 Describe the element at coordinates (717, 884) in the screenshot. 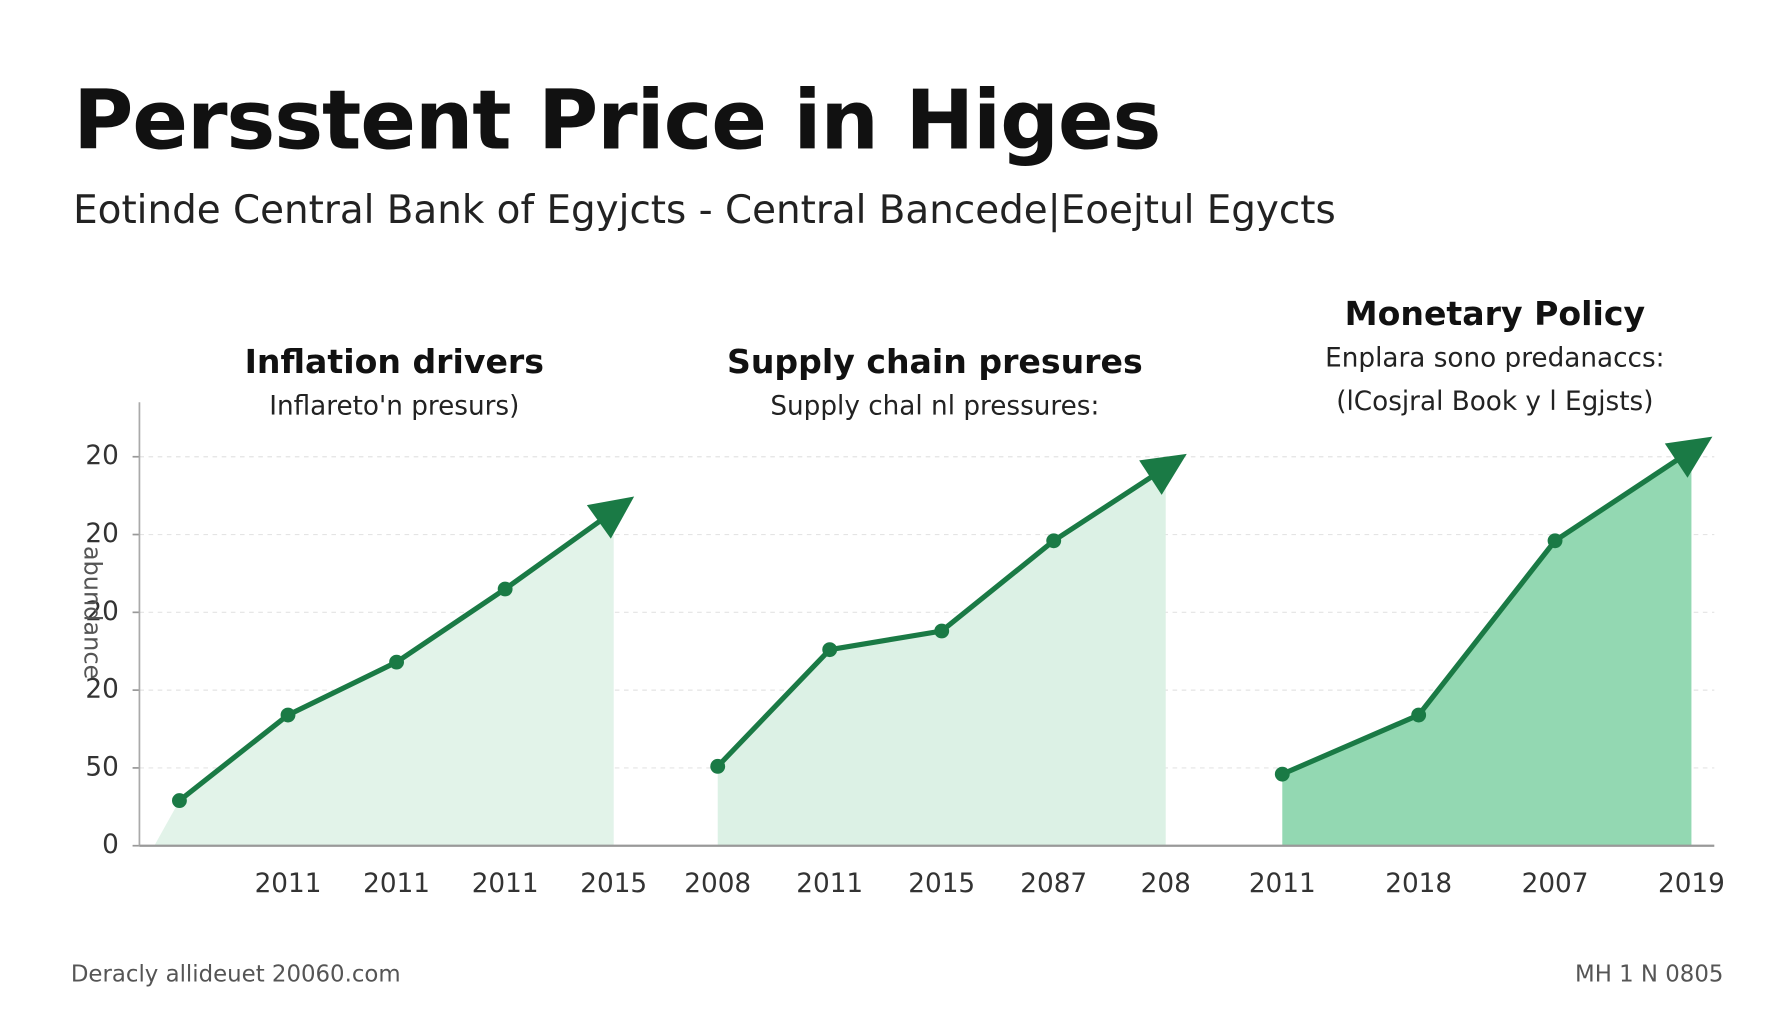

I see `x-tick-label: 2008` at that location.